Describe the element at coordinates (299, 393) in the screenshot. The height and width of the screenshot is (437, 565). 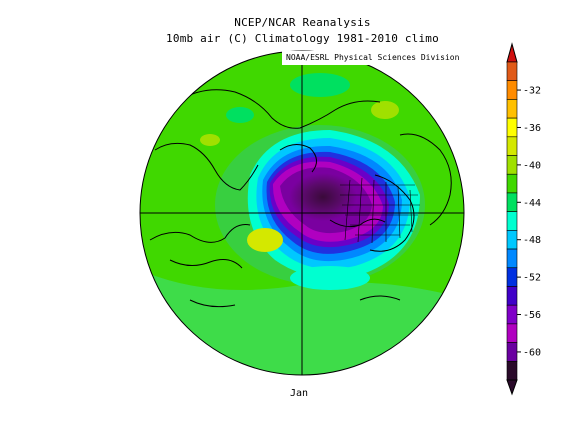
I see `month-label: Jan` at that location.